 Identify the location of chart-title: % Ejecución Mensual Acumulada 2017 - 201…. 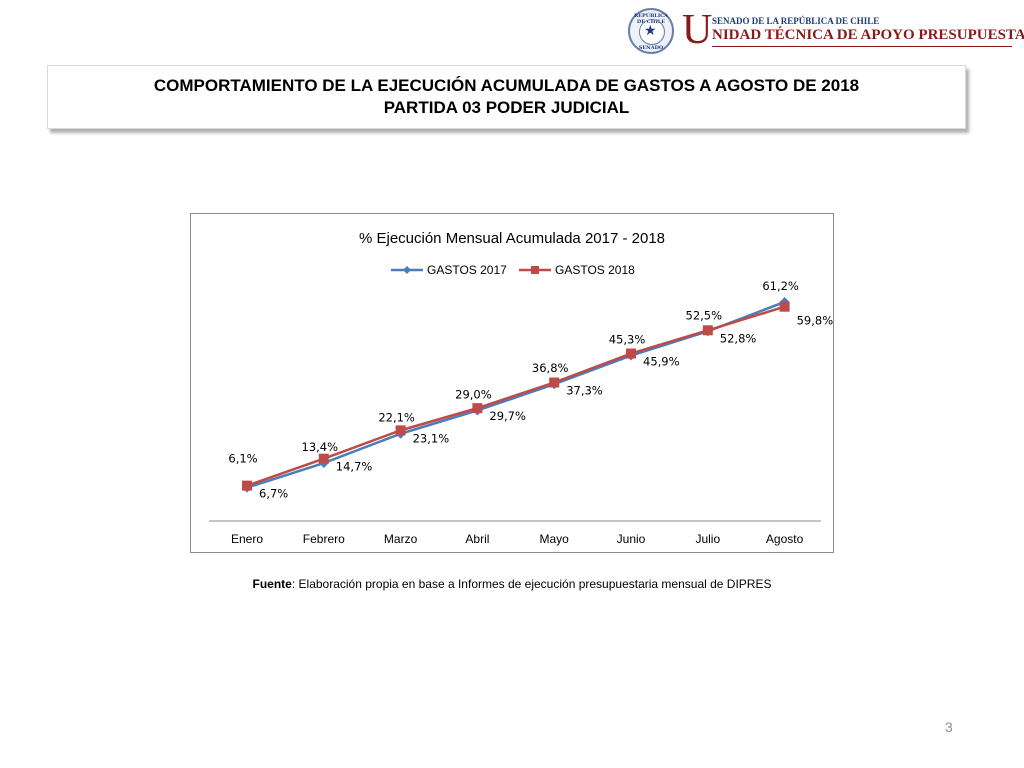
(512, 238).